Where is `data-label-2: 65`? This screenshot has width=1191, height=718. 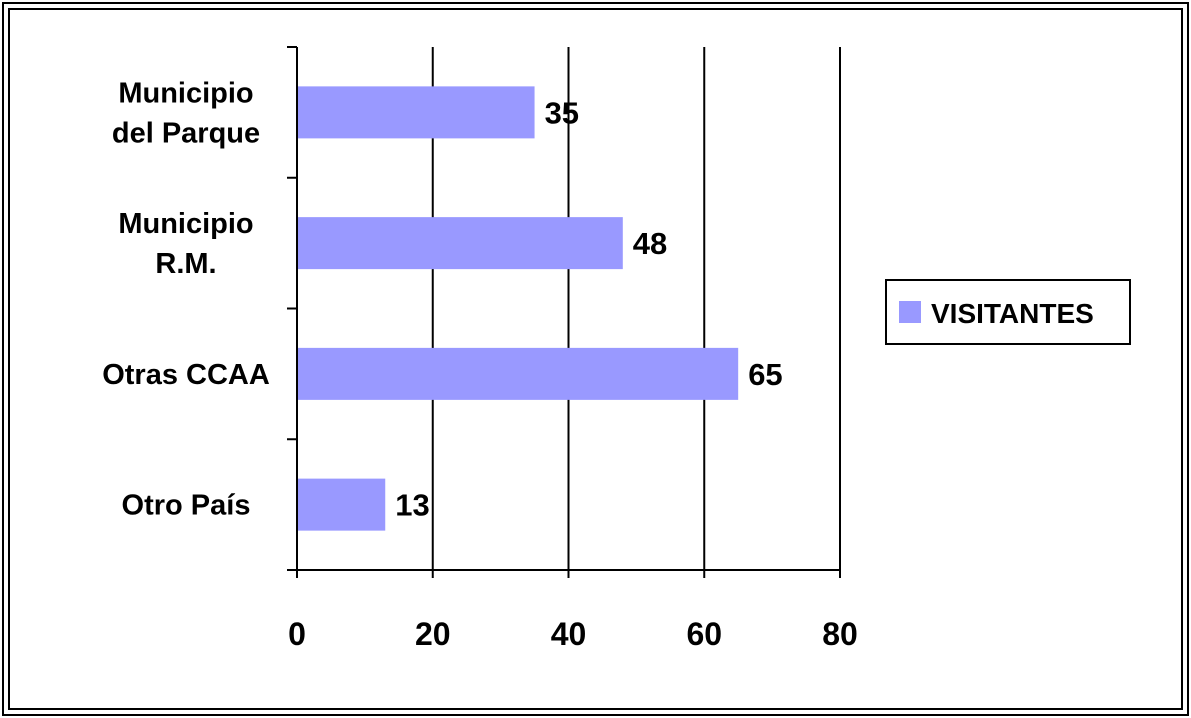 data-label-2: 65 is located at coordinates (765, 374).